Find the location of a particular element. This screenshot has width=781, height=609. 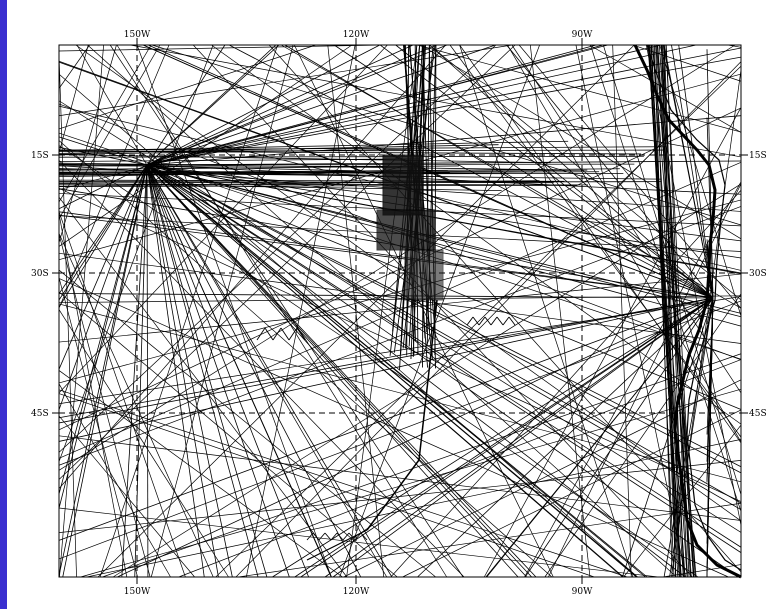

dense-cluster-upper is located at coordinates (410, 227).